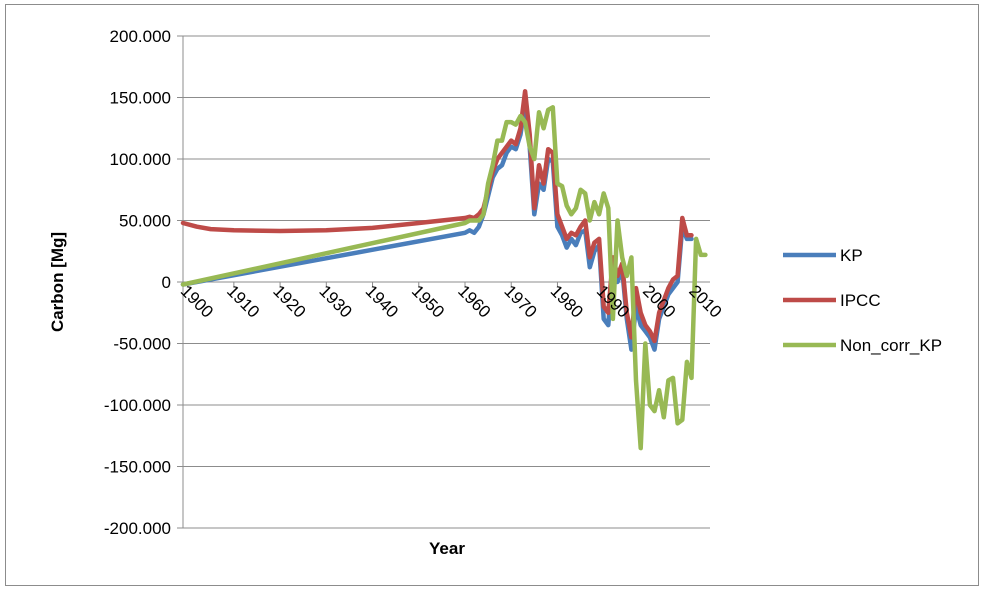  What do you see at coordinates (520, 301) in the screenshot?
I see `x-tick-label: 1970` at bounding box center [520, 301].